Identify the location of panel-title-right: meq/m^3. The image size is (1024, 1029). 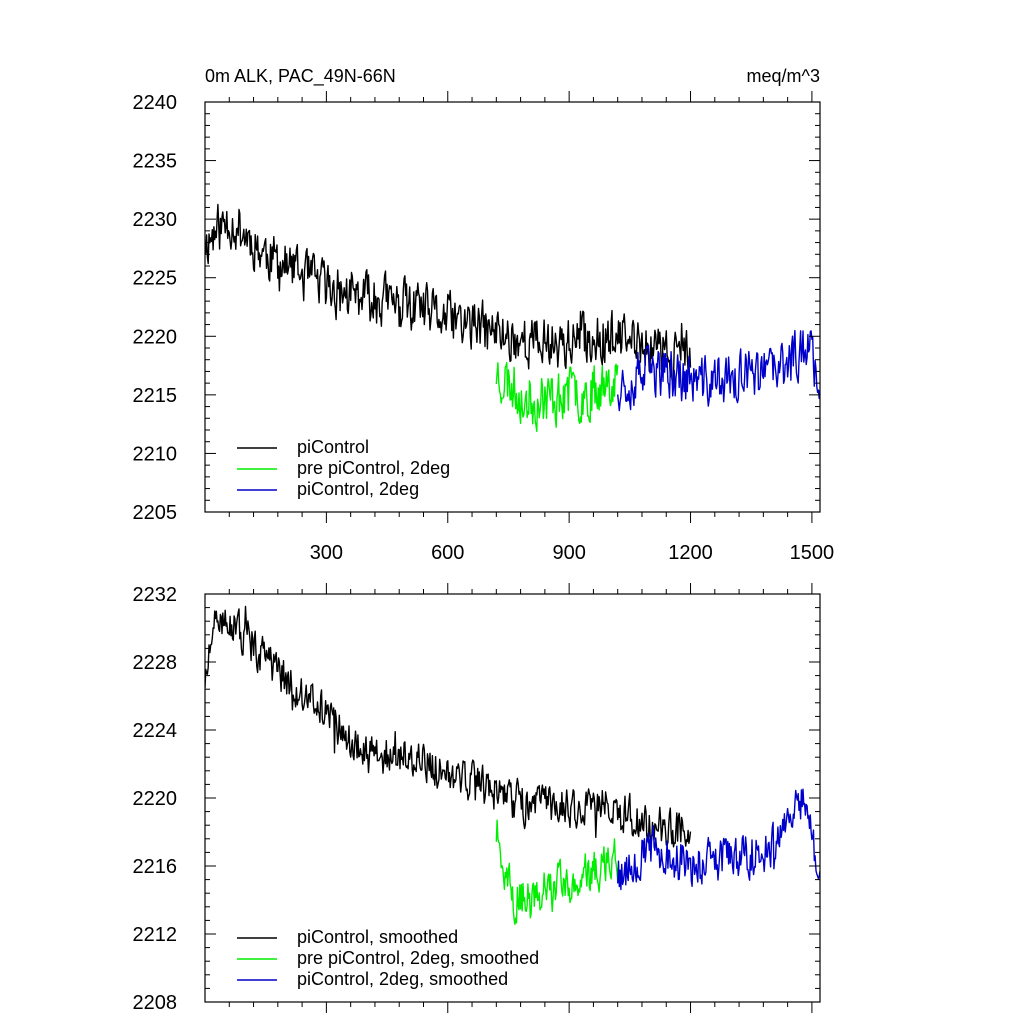
(783, 76).